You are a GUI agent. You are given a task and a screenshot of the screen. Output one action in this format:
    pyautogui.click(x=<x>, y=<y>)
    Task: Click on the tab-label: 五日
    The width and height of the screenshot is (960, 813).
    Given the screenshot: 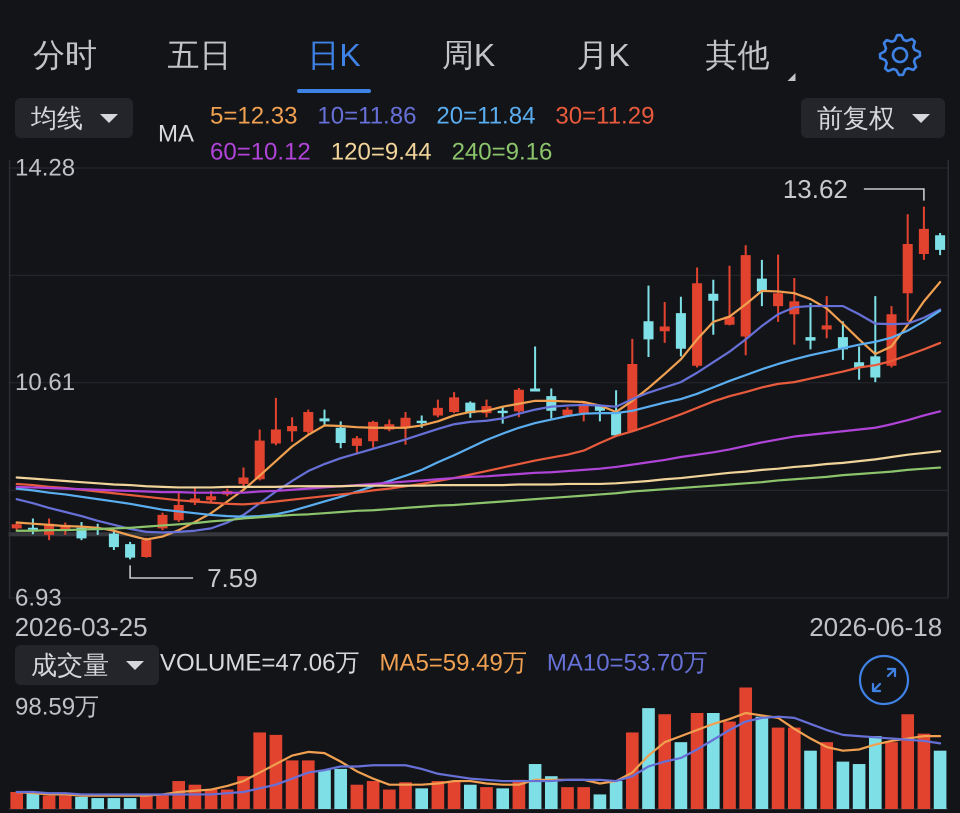 What is the action you would take?
    pyautogui.click(x=200, y=55)
    